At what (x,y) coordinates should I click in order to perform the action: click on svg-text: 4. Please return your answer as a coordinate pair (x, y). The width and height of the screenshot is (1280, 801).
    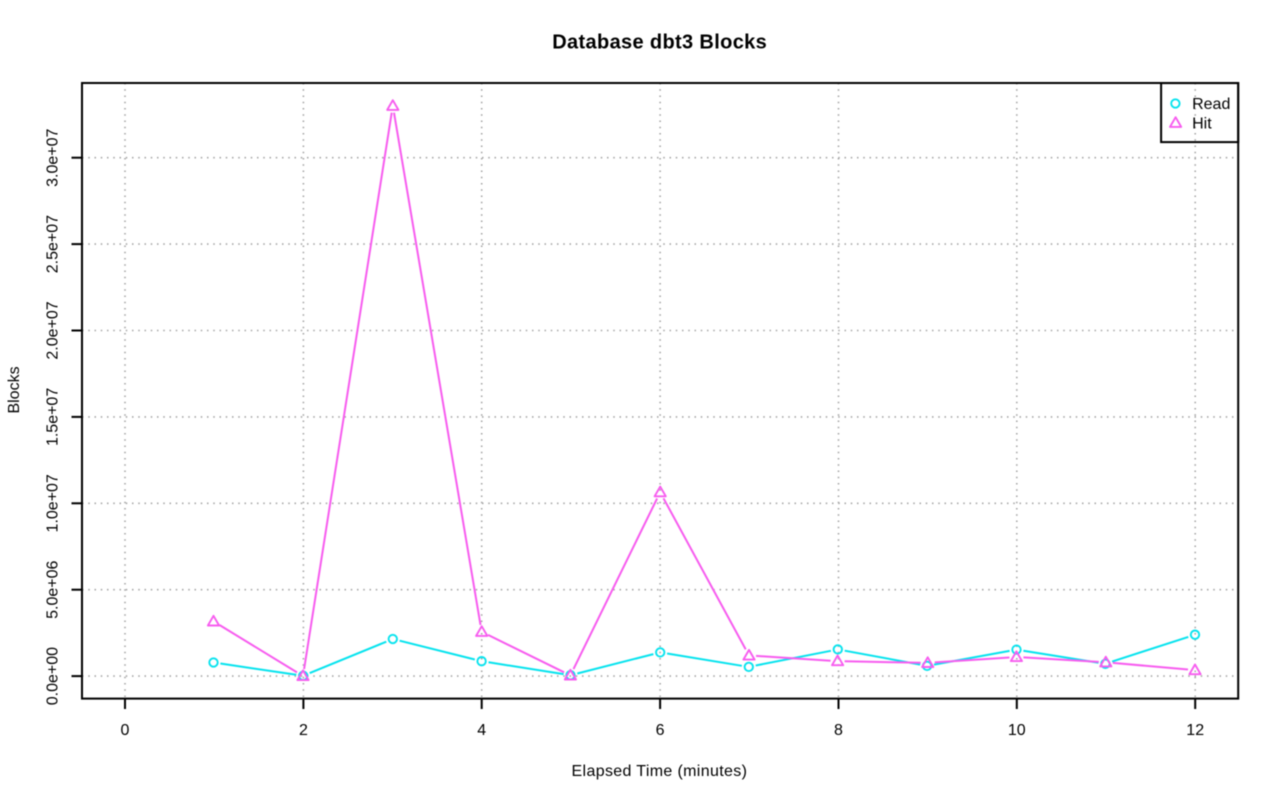
    Looking at the image, I should click on (481, 730).